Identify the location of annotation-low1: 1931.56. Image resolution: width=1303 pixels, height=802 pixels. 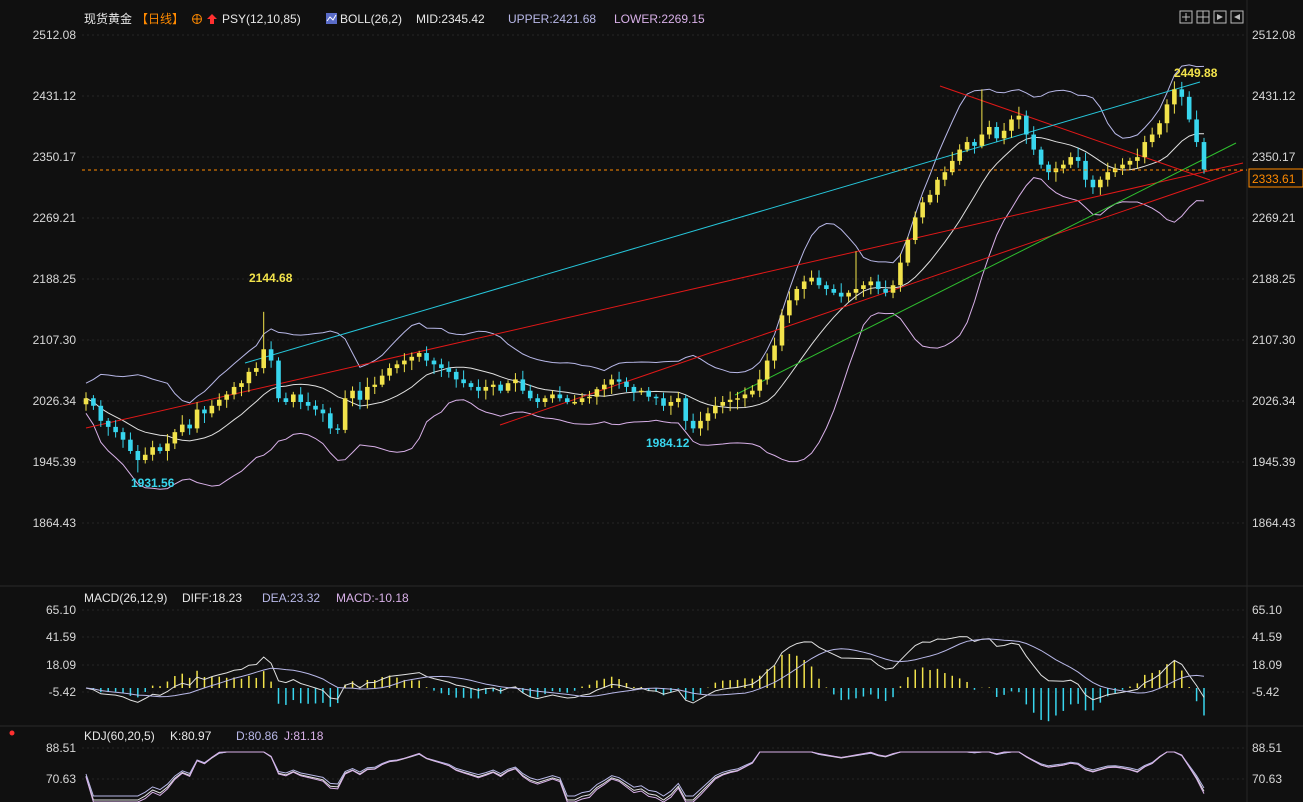
(153, 483).